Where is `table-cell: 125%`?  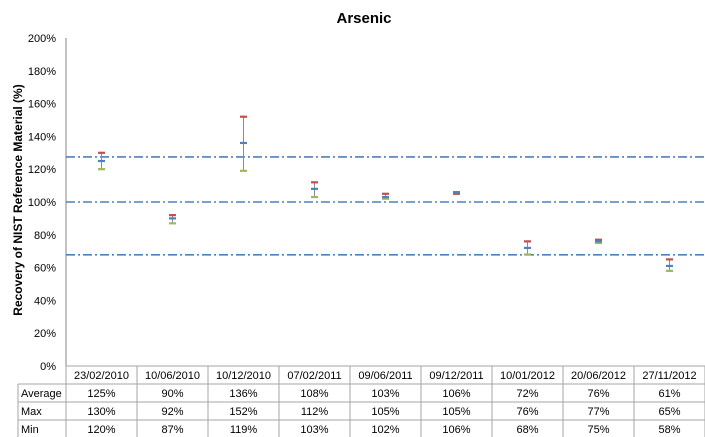
table-cell: 125% is located at coordinates (101, 394).